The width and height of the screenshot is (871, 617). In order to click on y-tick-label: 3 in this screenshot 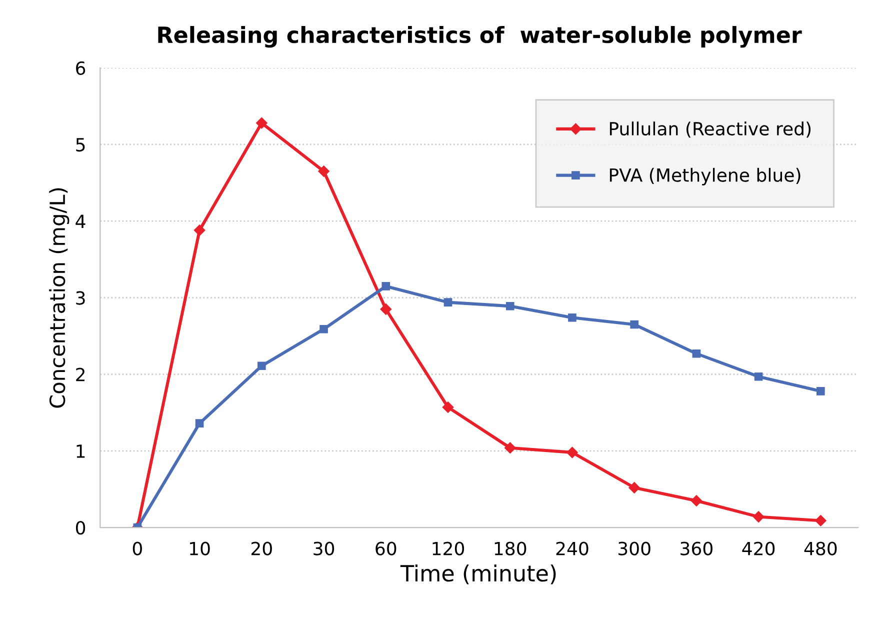, I will do `click(80, 298)`.